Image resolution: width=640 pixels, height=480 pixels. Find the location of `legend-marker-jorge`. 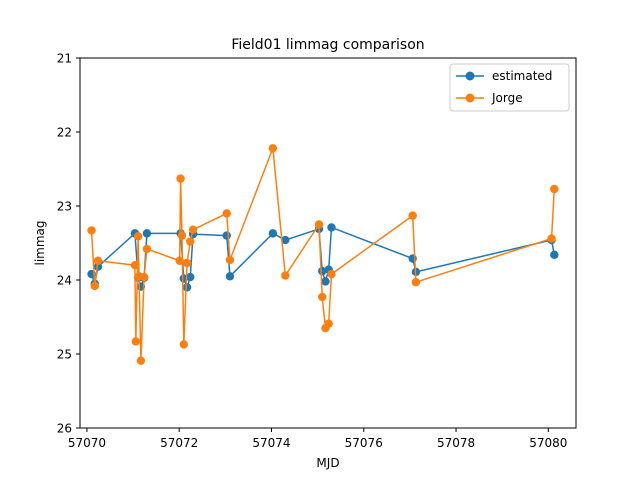

legend-marker-jorge is located at coordinates (470, 98).